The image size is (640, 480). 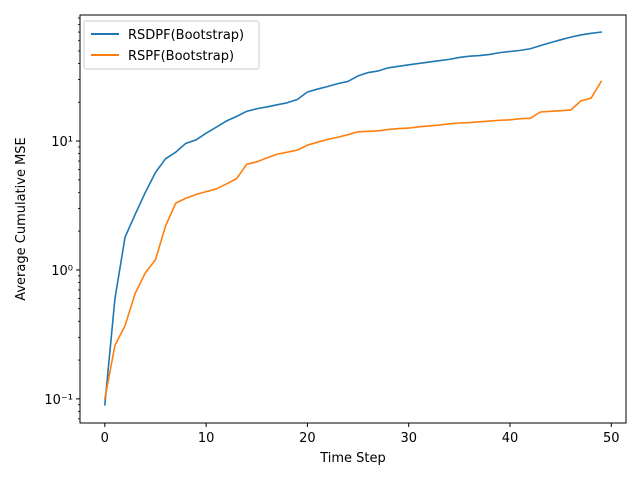 I want to click on x-tick-label: 40, so click(x=510, y=438).